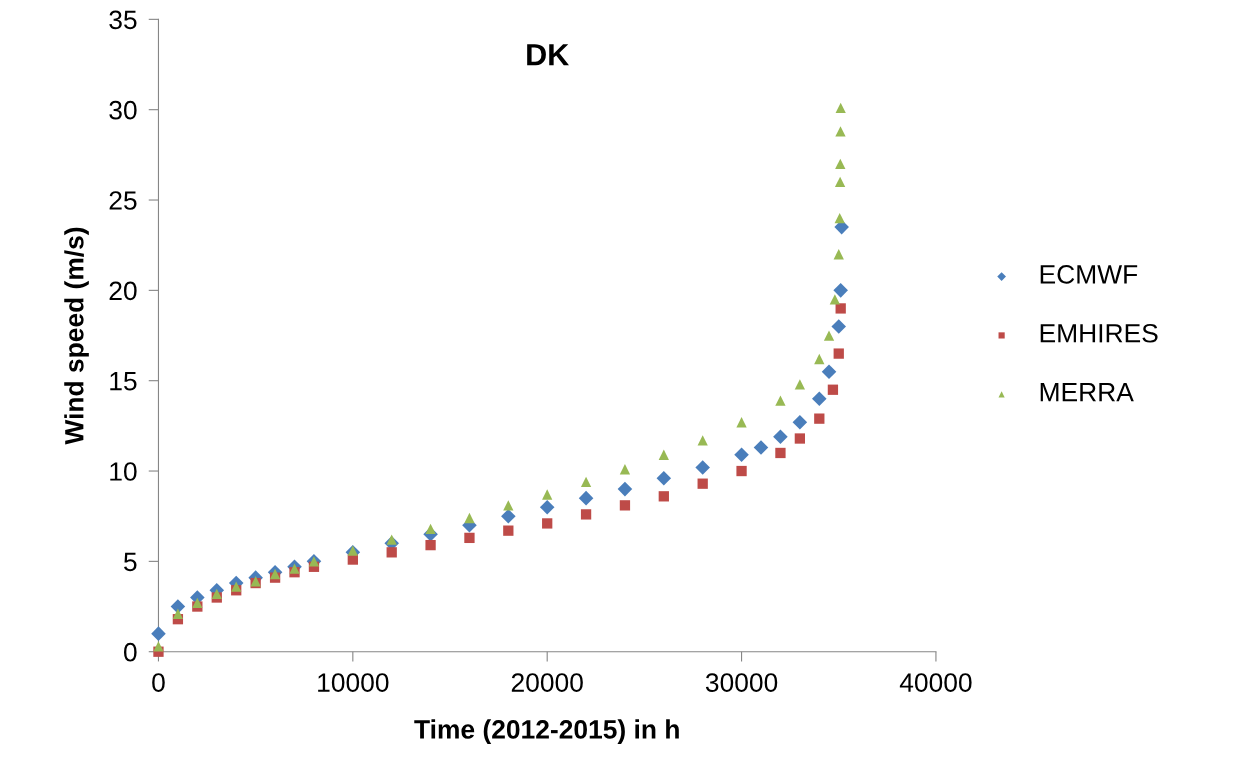 The height and width of the screenshot is (774, 1238). I want to click on legend-label: MERRA, so click(1087, 392).